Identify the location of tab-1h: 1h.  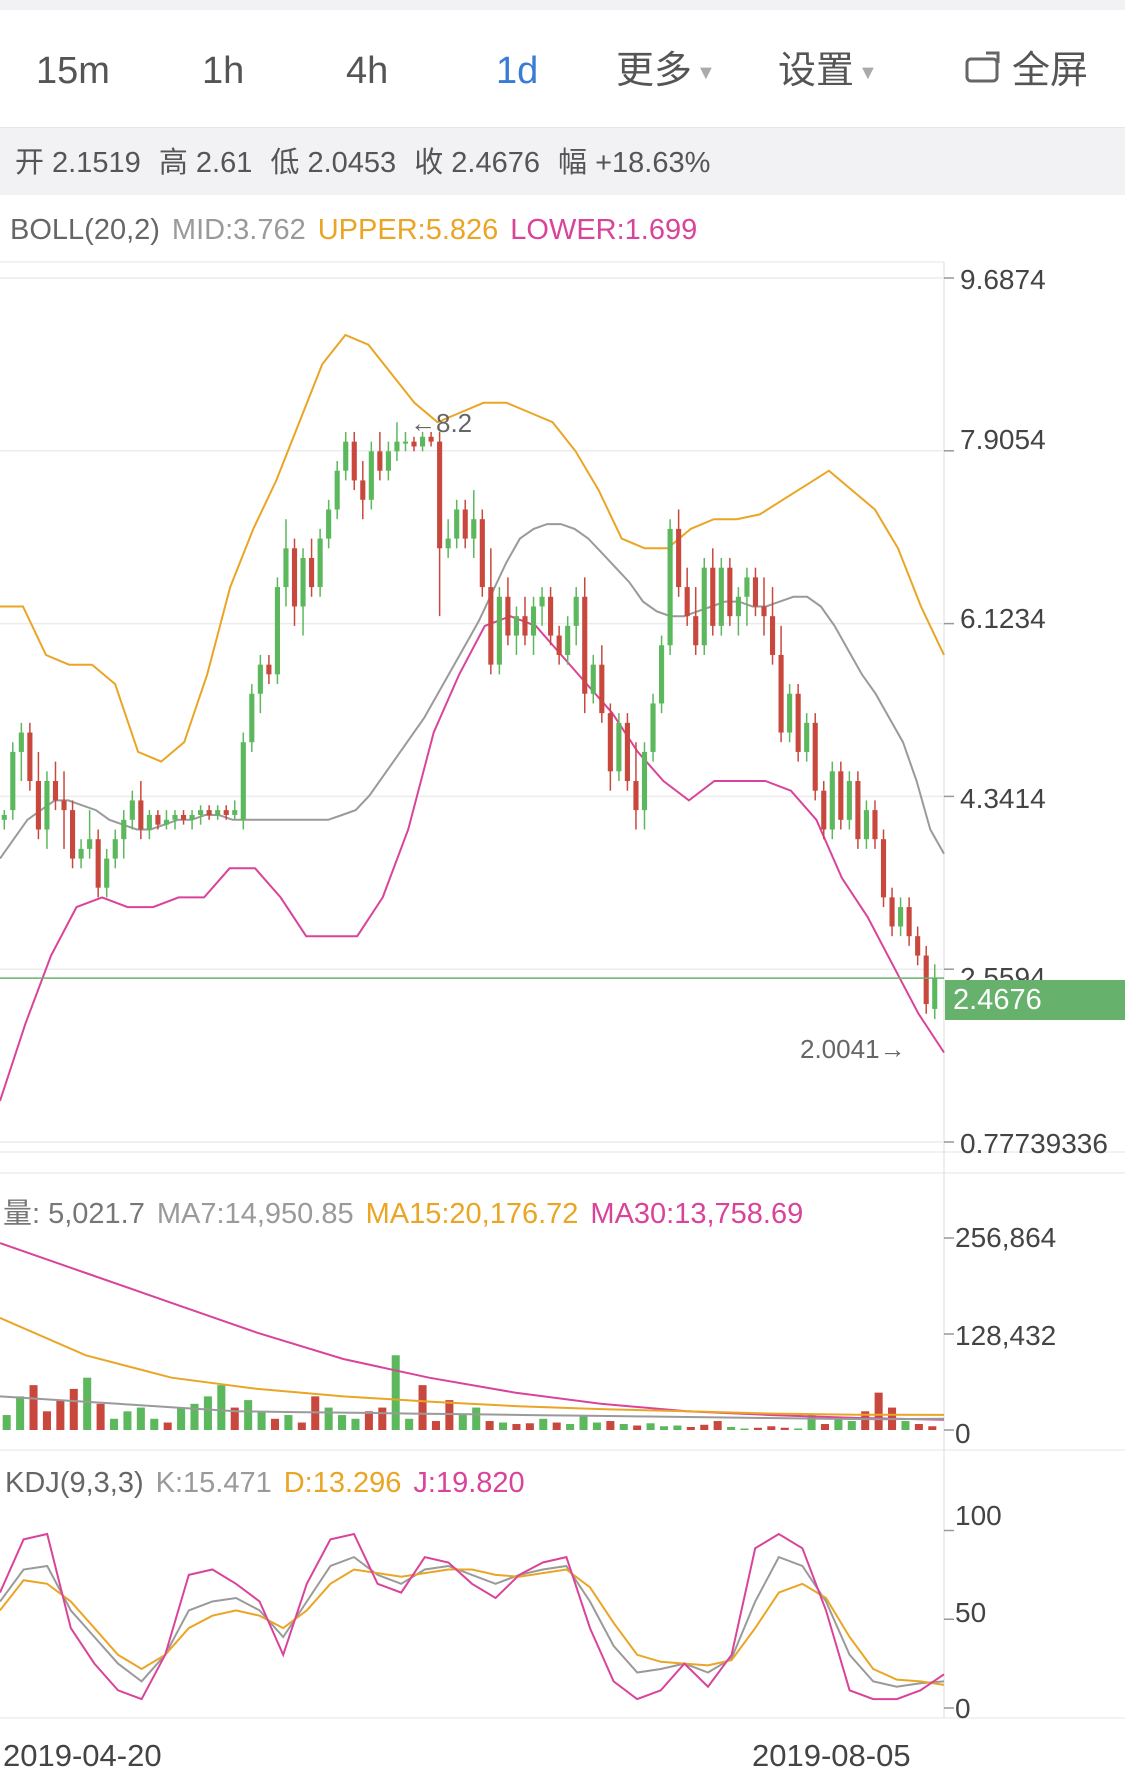
(223, 71).